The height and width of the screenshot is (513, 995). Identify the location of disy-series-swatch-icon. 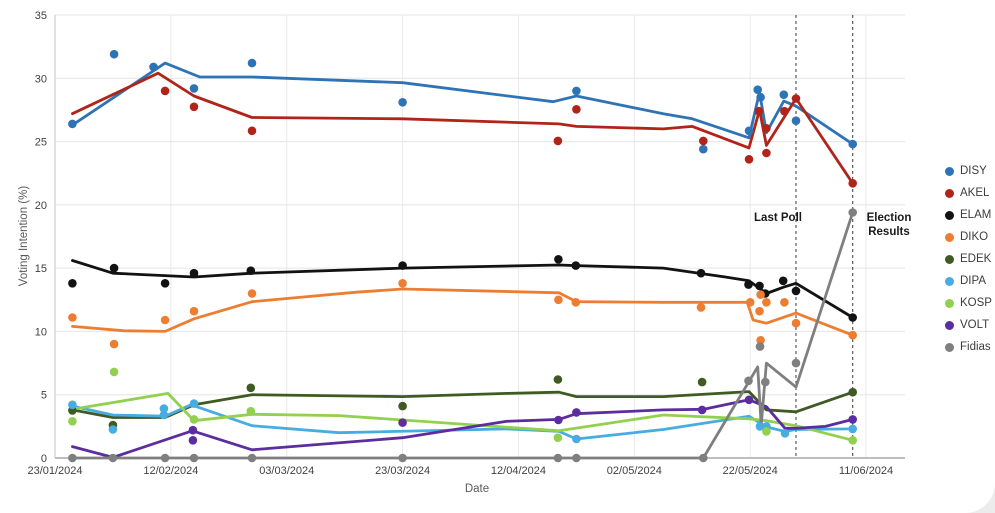
(949, 171).